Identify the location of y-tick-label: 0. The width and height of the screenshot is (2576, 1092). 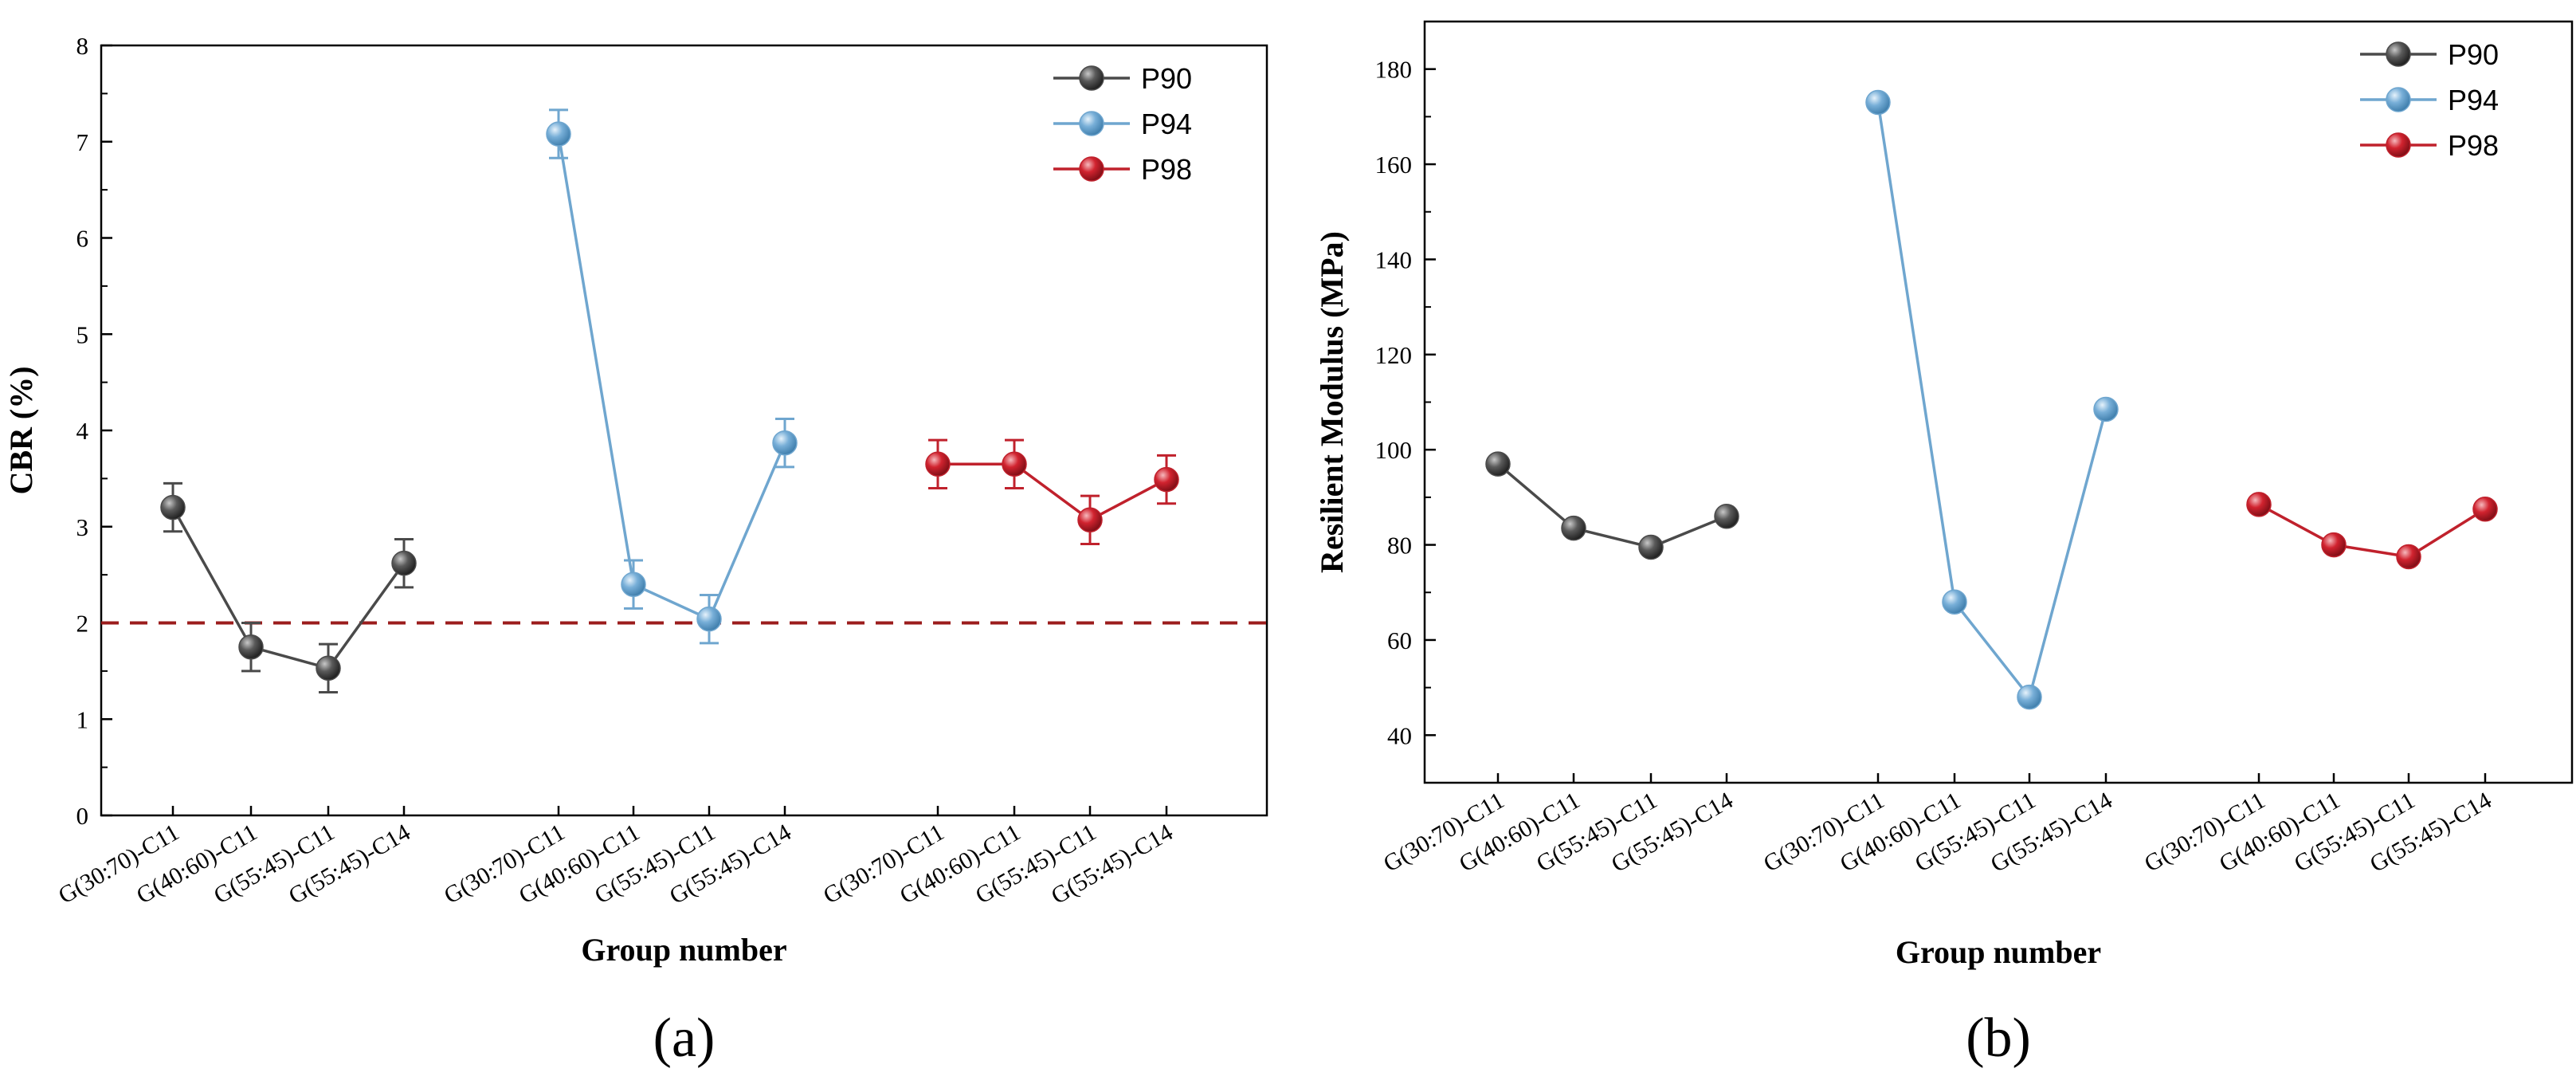
(82, 816).